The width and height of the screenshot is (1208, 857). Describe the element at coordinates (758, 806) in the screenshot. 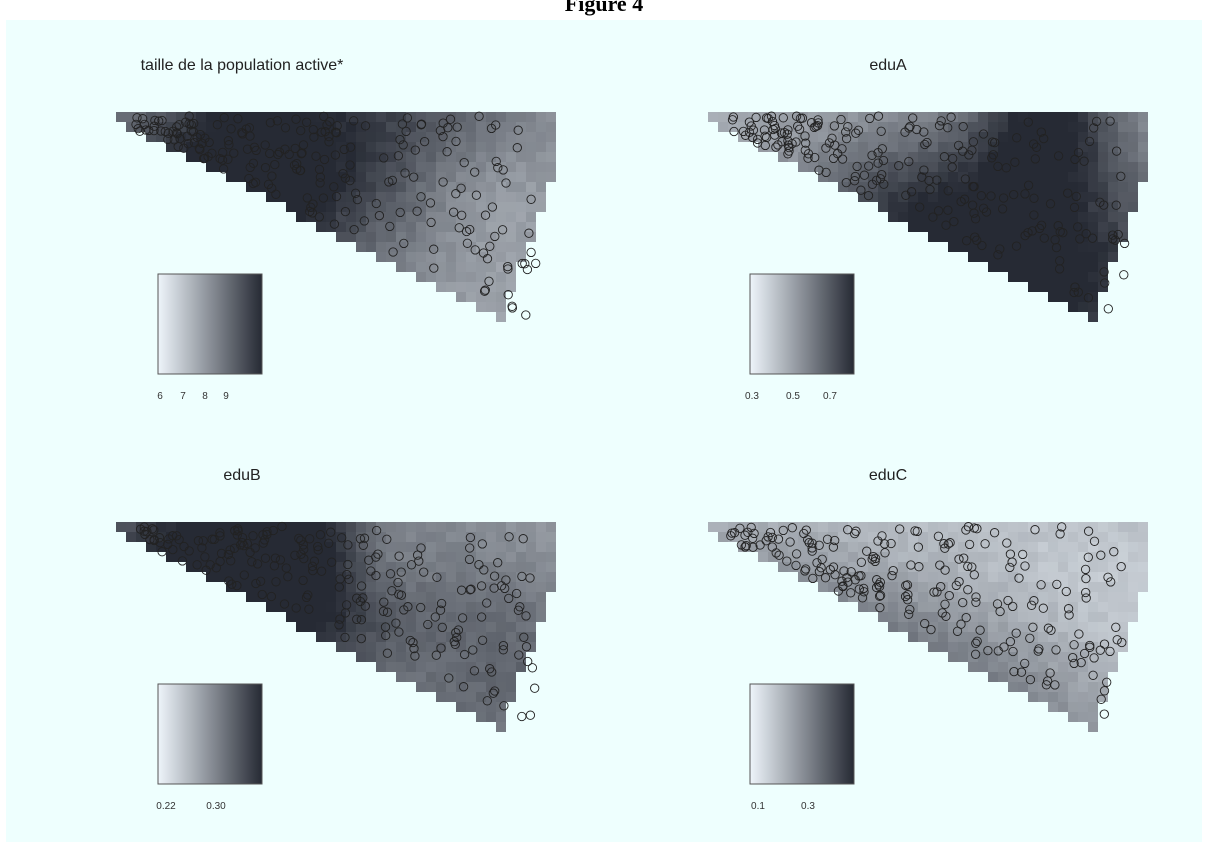

I see `legend-tick: 0.1` at that location.